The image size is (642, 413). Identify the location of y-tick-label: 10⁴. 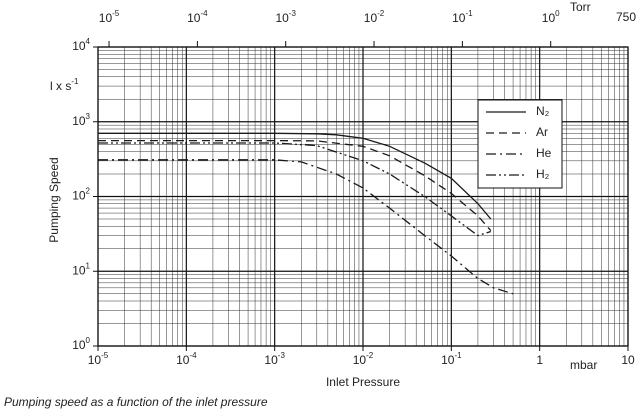
(81, 45).